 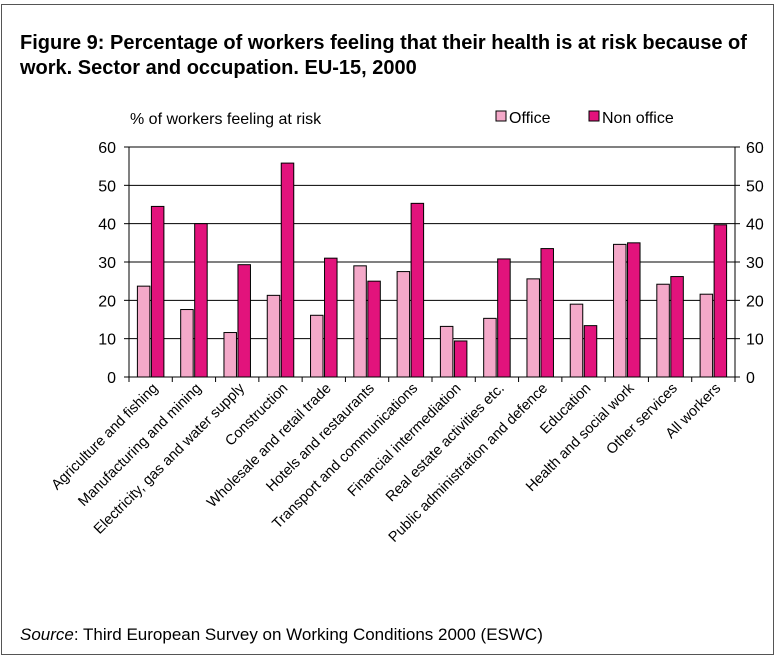 I want to click on legend-label: Office, so click(x=530, y=118).